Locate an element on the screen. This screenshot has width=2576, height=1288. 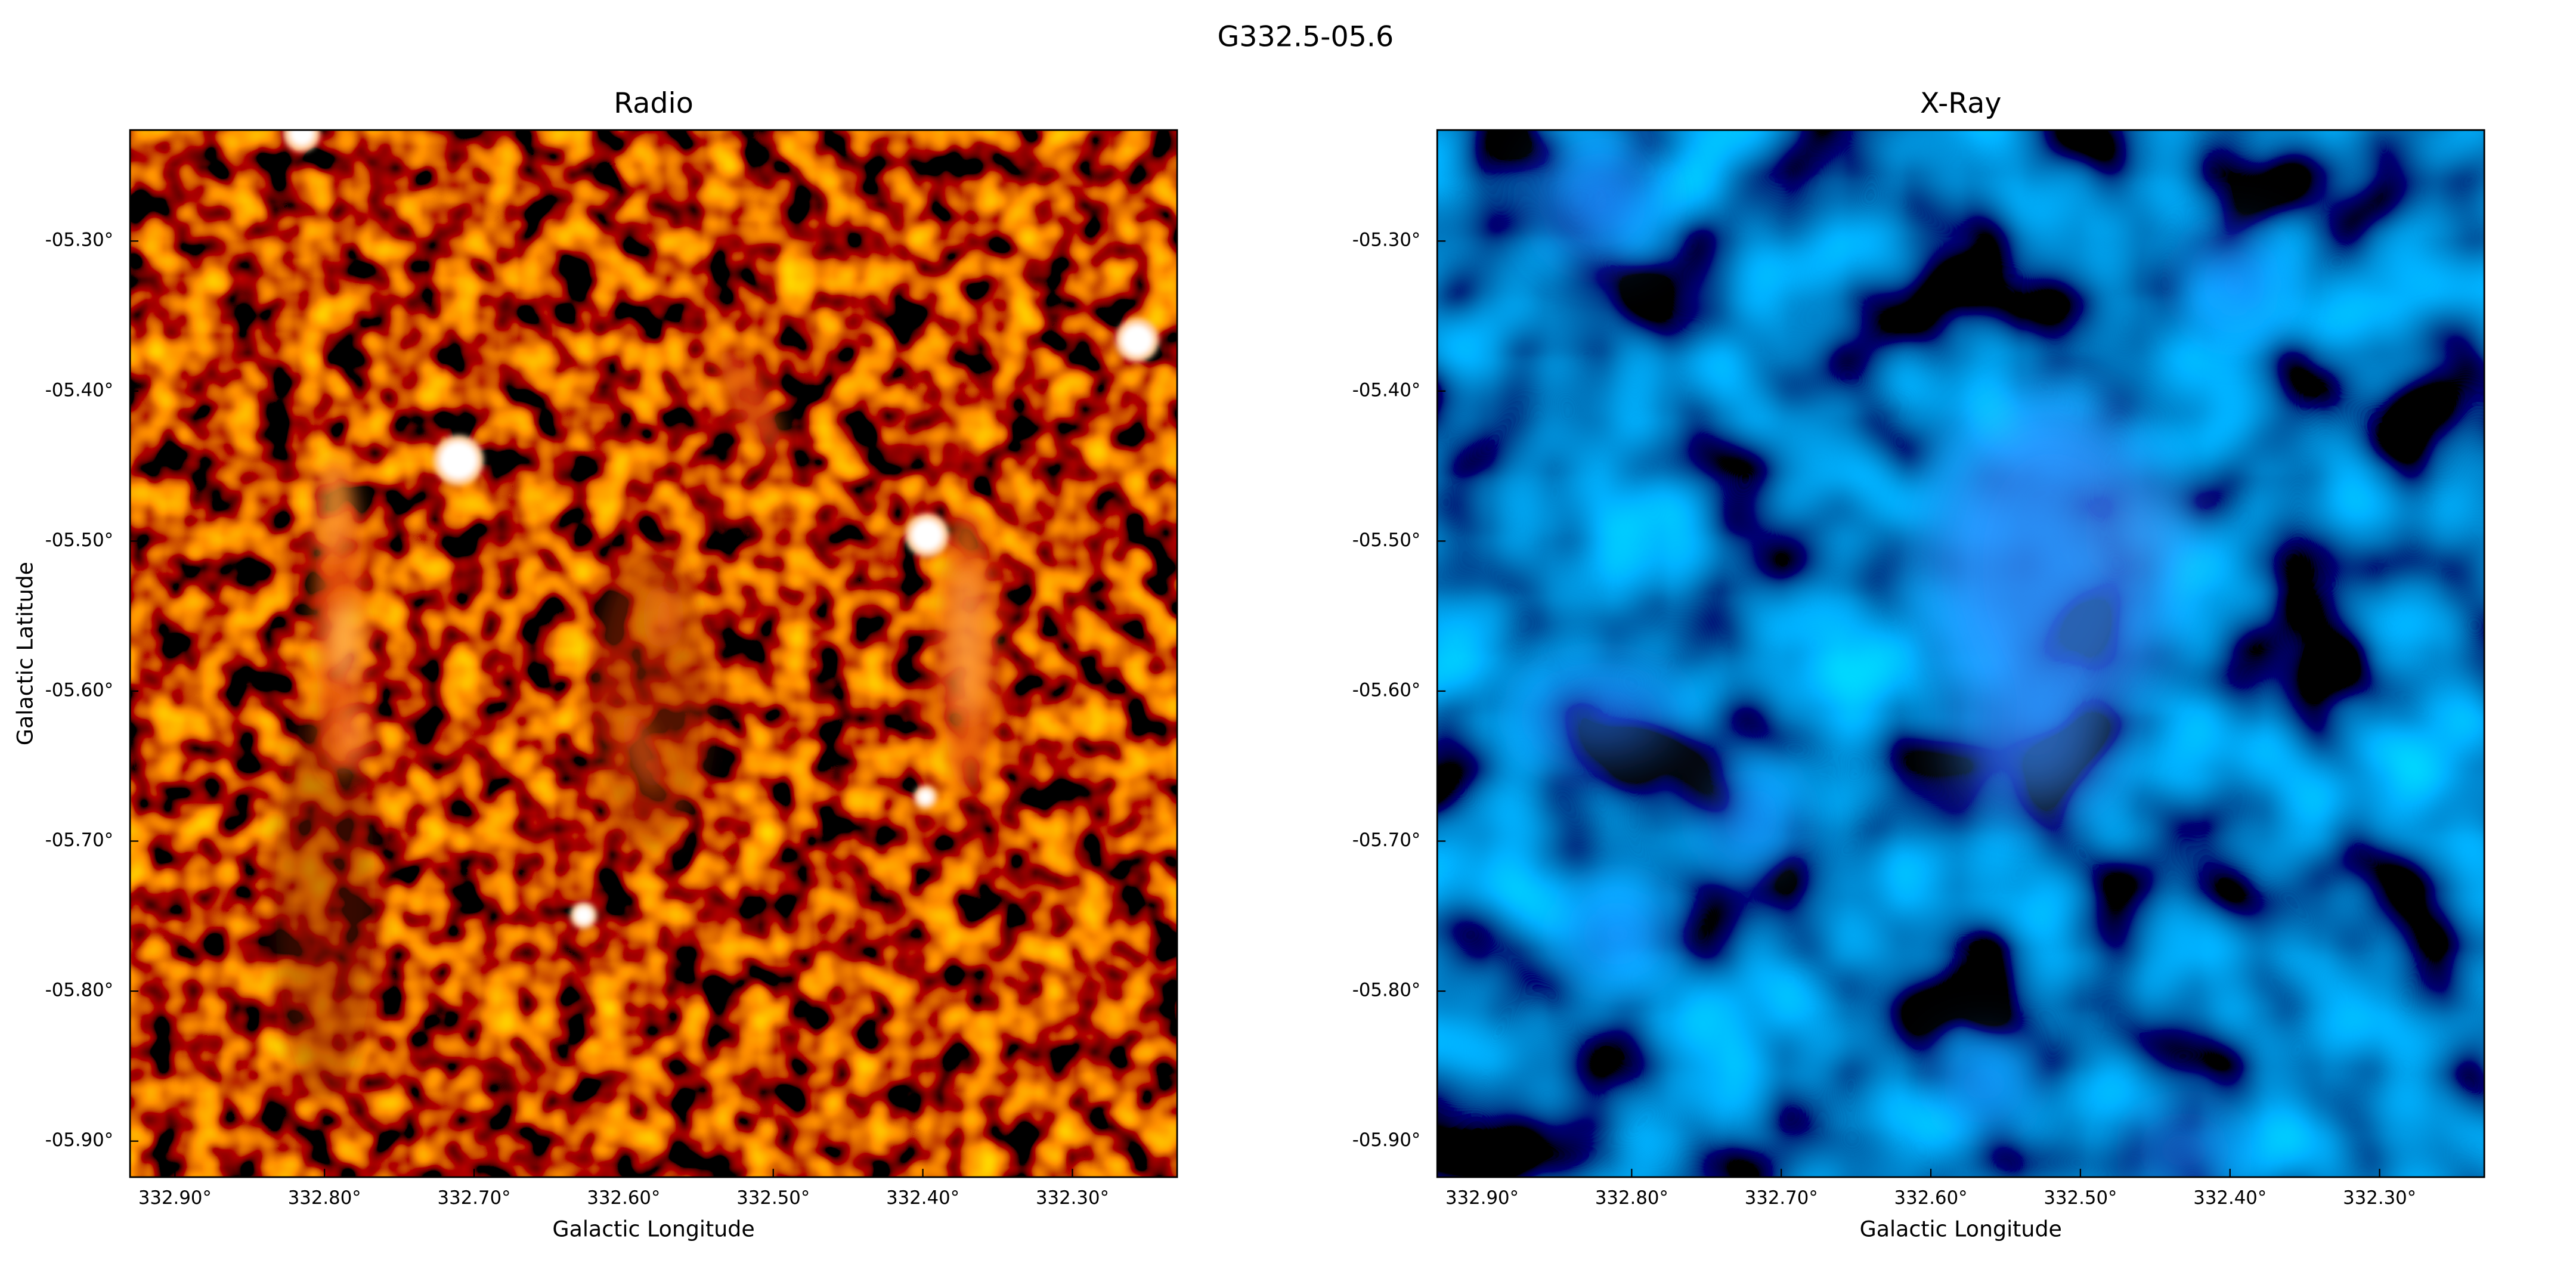
y-axis-label: Galactic Latitude is located at coordinates (25, 653).